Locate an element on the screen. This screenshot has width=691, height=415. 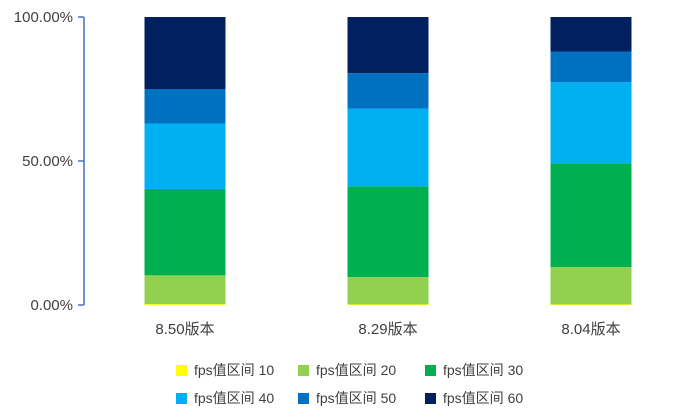
y-tick-label: 50.00% is located at coordinates (47, 161).